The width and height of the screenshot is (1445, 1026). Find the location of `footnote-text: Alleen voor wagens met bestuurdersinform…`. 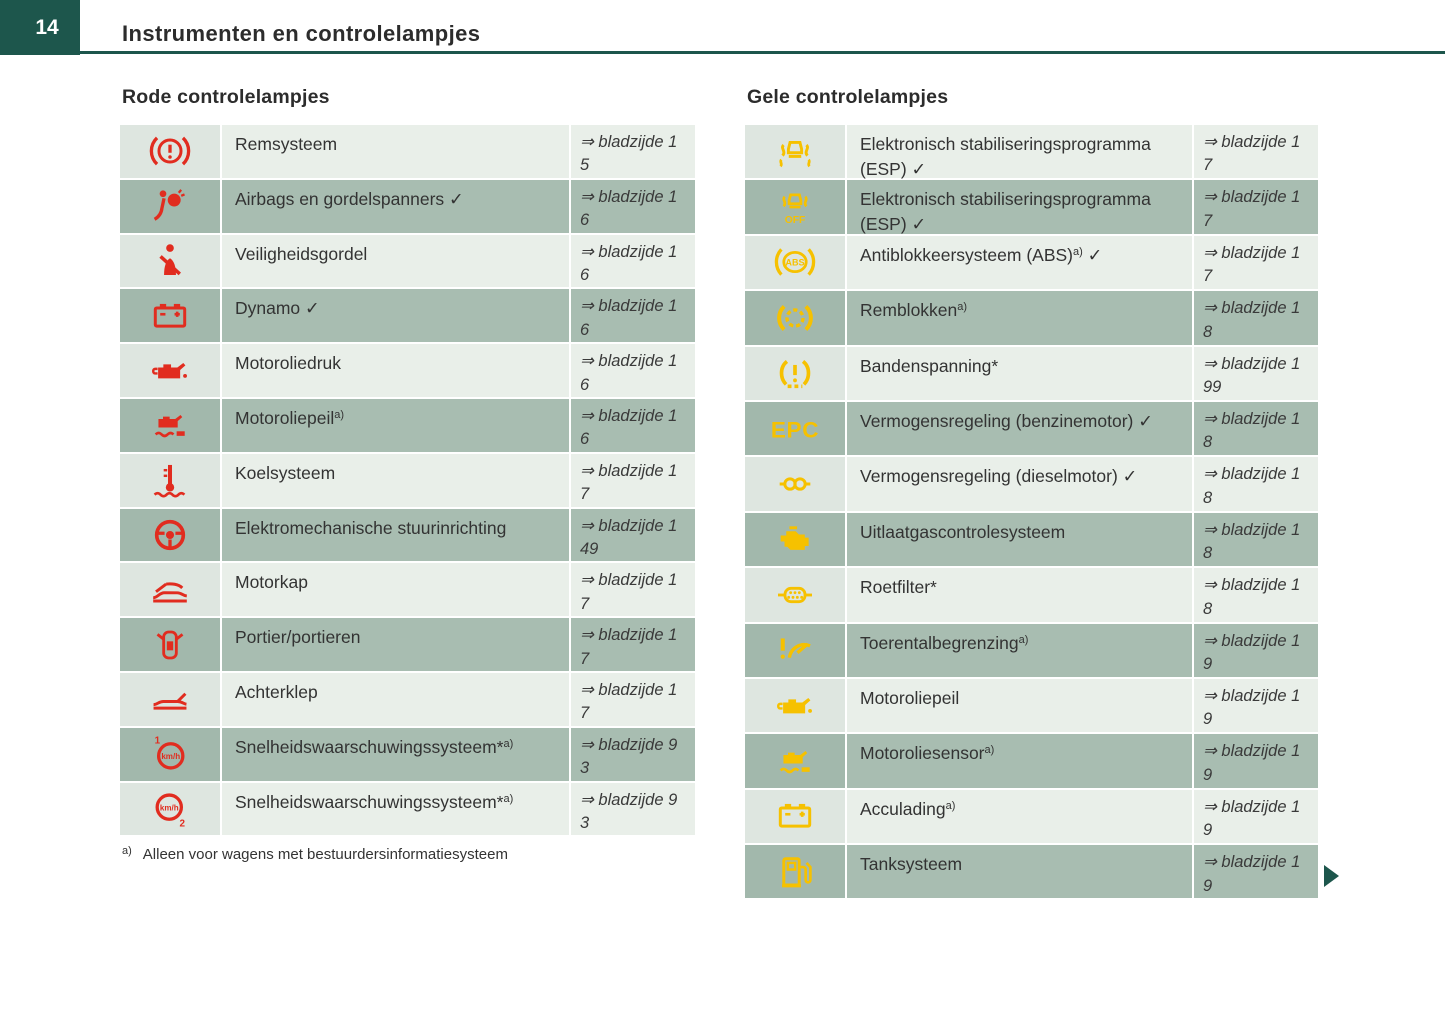

footnote-text: Alleen voor wagens met bestuurdersinform… is located at coordinates (325, 854).